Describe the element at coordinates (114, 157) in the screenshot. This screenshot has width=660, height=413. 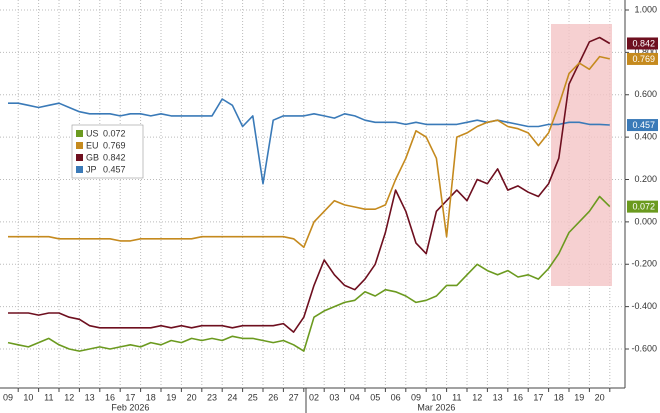
I see `legend-value: 0.842` at that location.